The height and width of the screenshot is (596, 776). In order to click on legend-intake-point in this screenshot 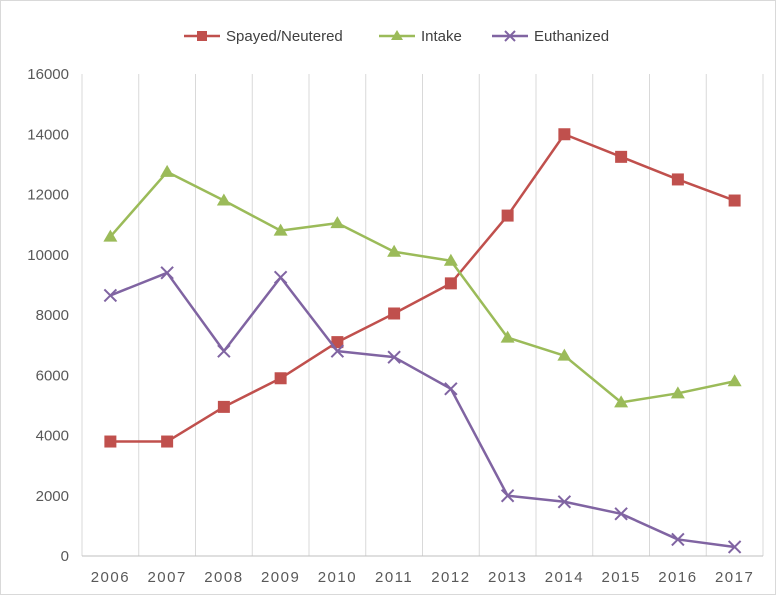, I will do `click(397, 35)`.